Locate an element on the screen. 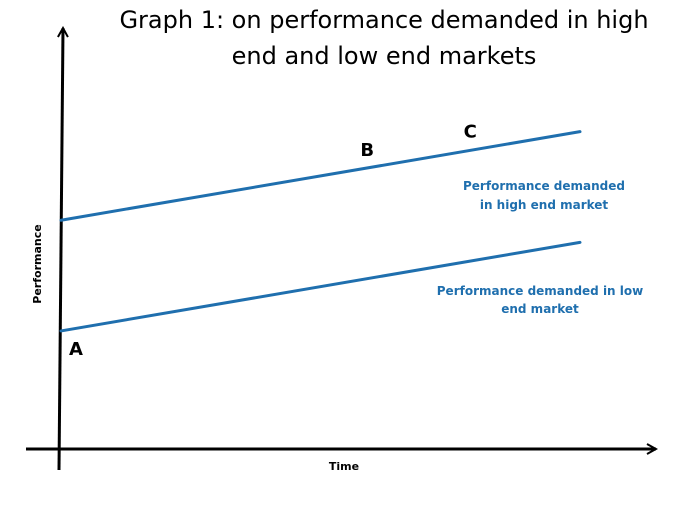 The width and height of the screenshot is (693, 505). point-label-c: C is located at coordinates (470, 131).